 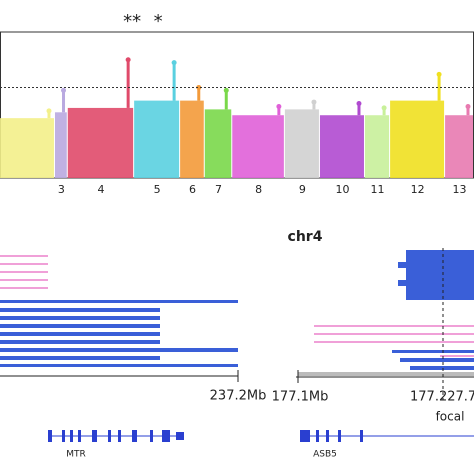 I want to click on chromosome-label: 12, so click(x=418, y=189).